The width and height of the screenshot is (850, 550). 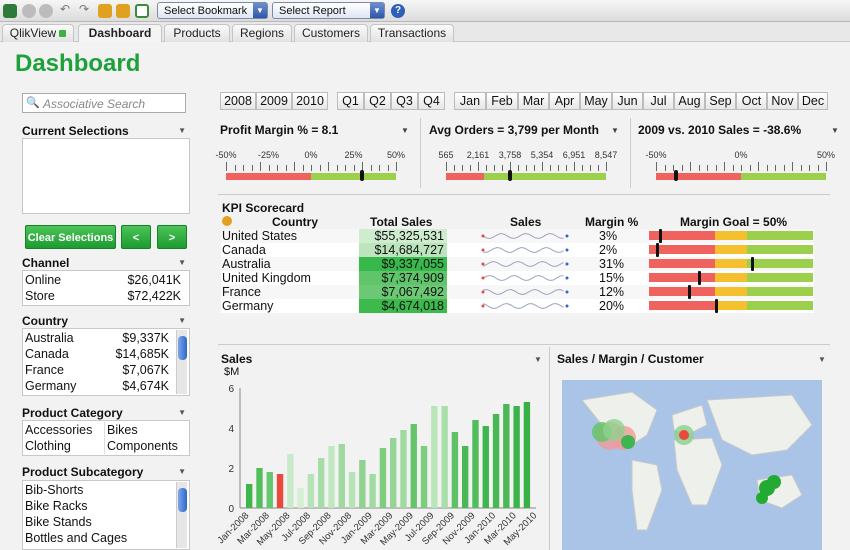 What do you see at coordinates (502, 101) in the screenshot?
I see `month-button: Feb` at bounding box center [502, 101].